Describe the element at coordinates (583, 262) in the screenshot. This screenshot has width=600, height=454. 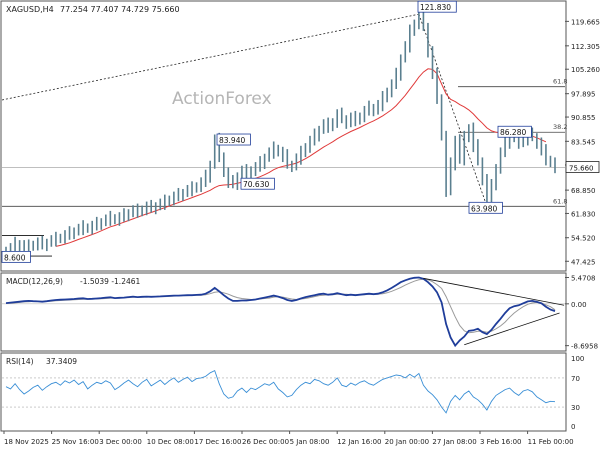
I see `price-axis-tick-label: 47.425` at that location.